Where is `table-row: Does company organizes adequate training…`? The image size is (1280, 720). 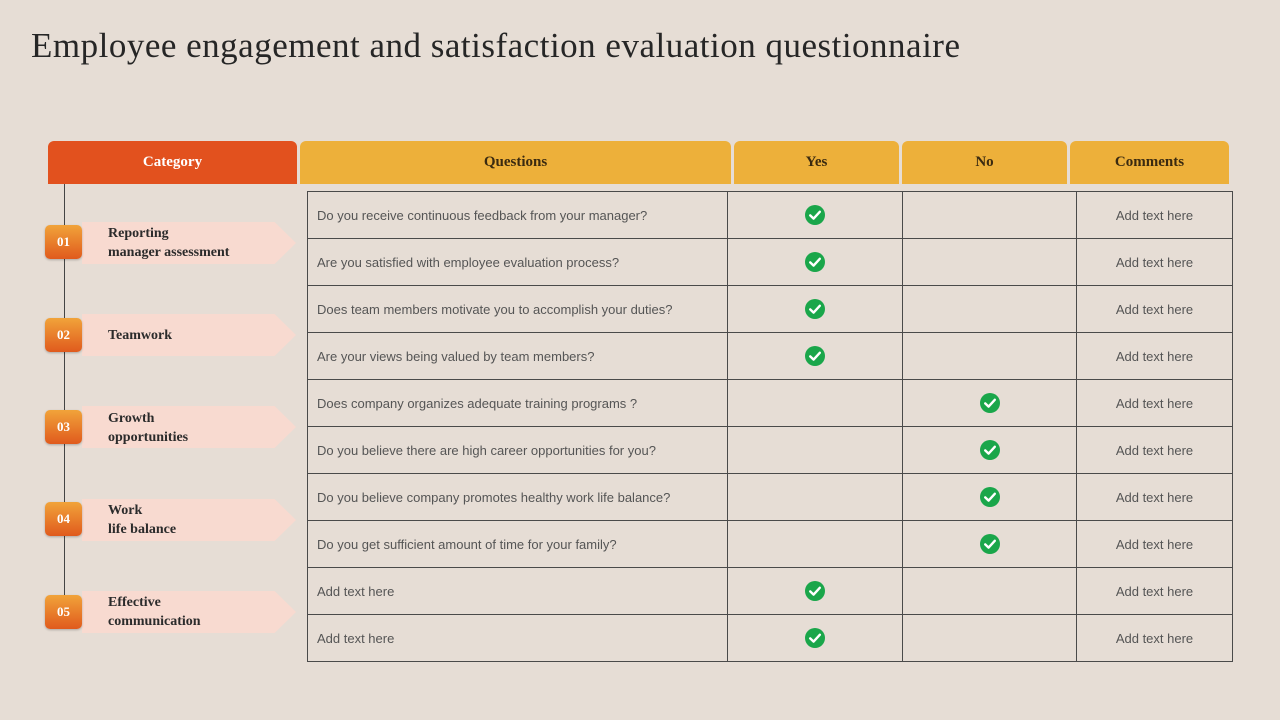
table-row: Does company organizes adequate training… is located at coordinates (770, 403).